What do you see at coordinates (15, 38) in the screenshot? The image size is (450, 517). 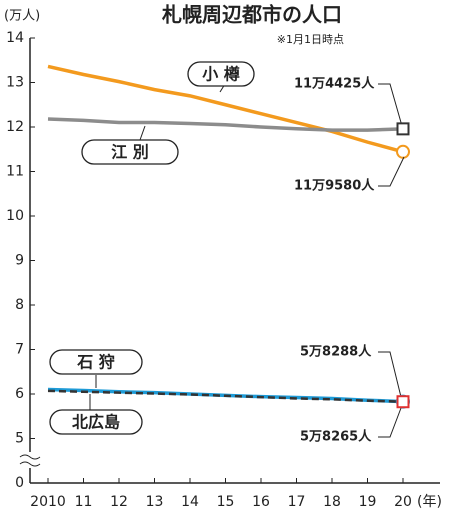 I see `y-tick-label: 14` at bounding box center [15, 38].